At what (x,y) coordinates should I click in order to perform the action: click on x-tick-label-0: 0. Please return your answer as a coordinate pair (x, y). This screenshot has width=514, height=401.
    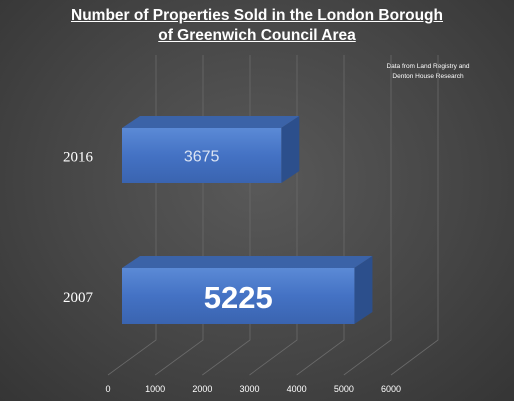
    Looking at the image, I should click on (107, 389).